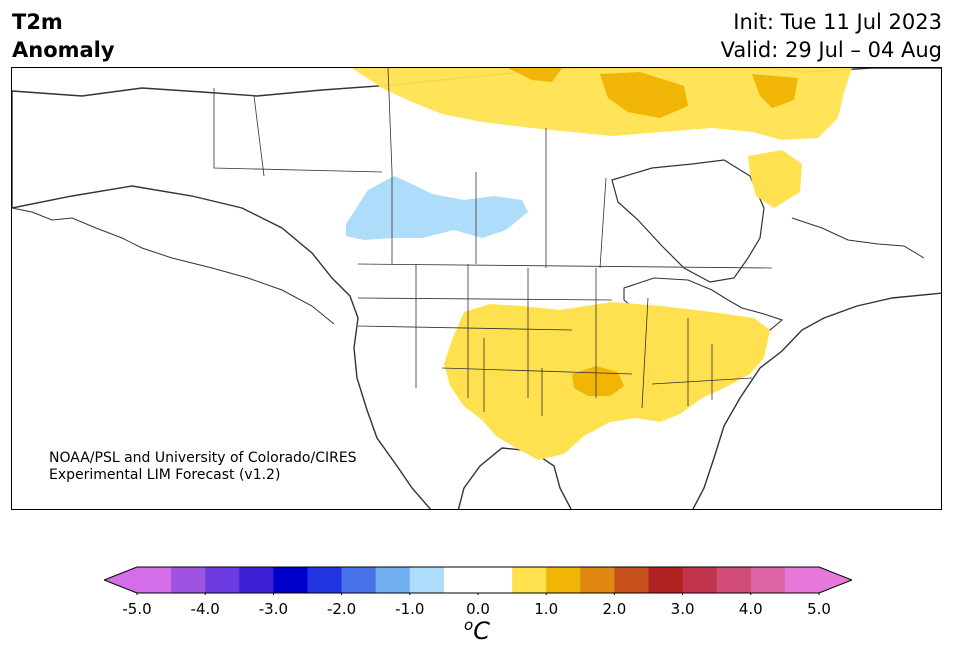 The image size is (953, 659). I want to click on valid-range: Valid: 29 Jul – 04 Aug, so click(831, 50).